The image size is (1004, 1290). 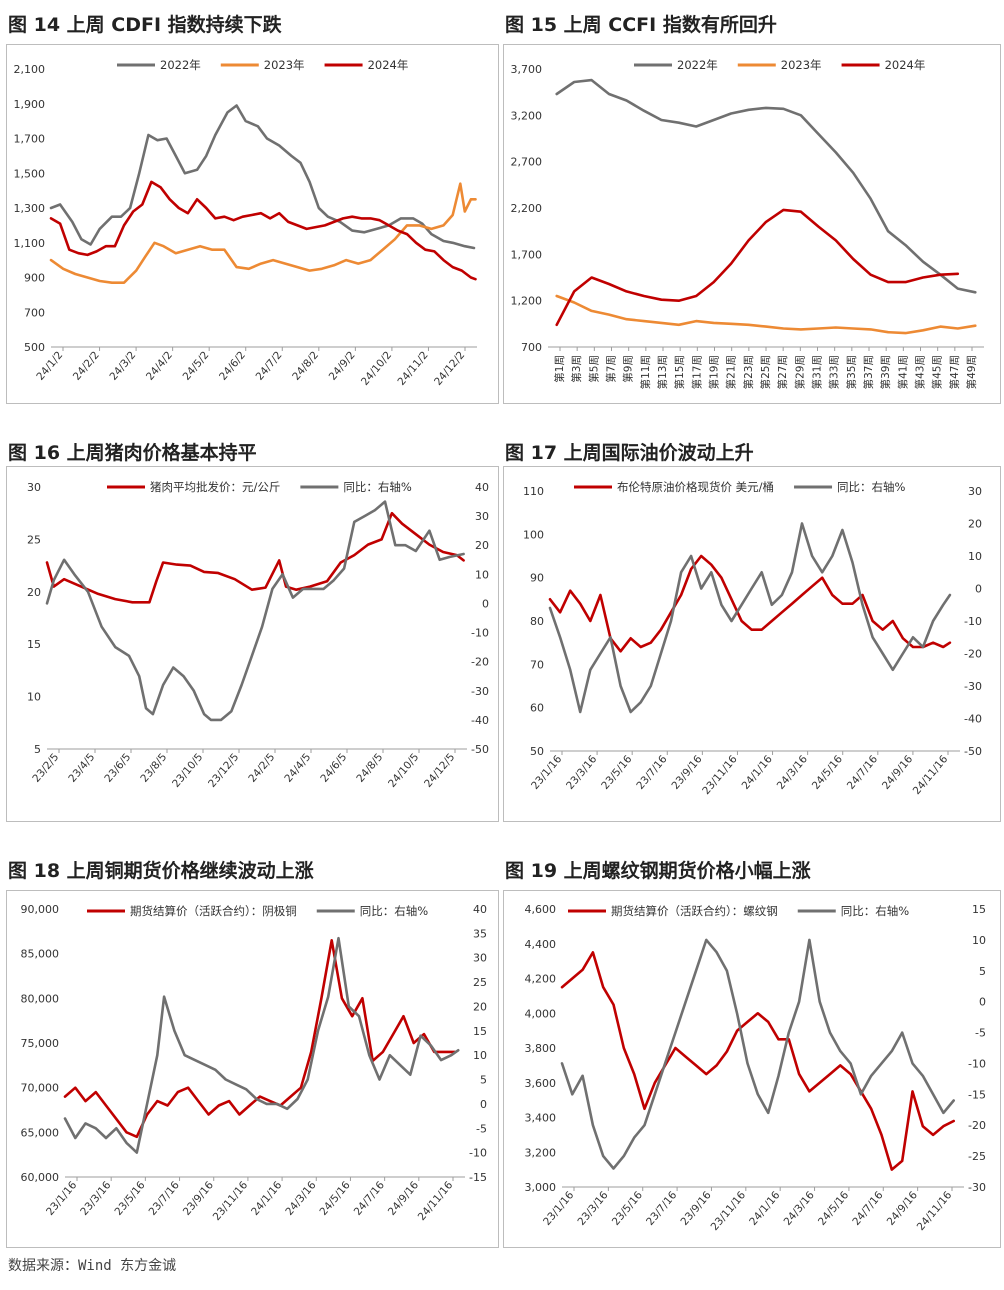 I want to click on c19-x-tick-label: 24/9/16, so click(x=902, y=1208).